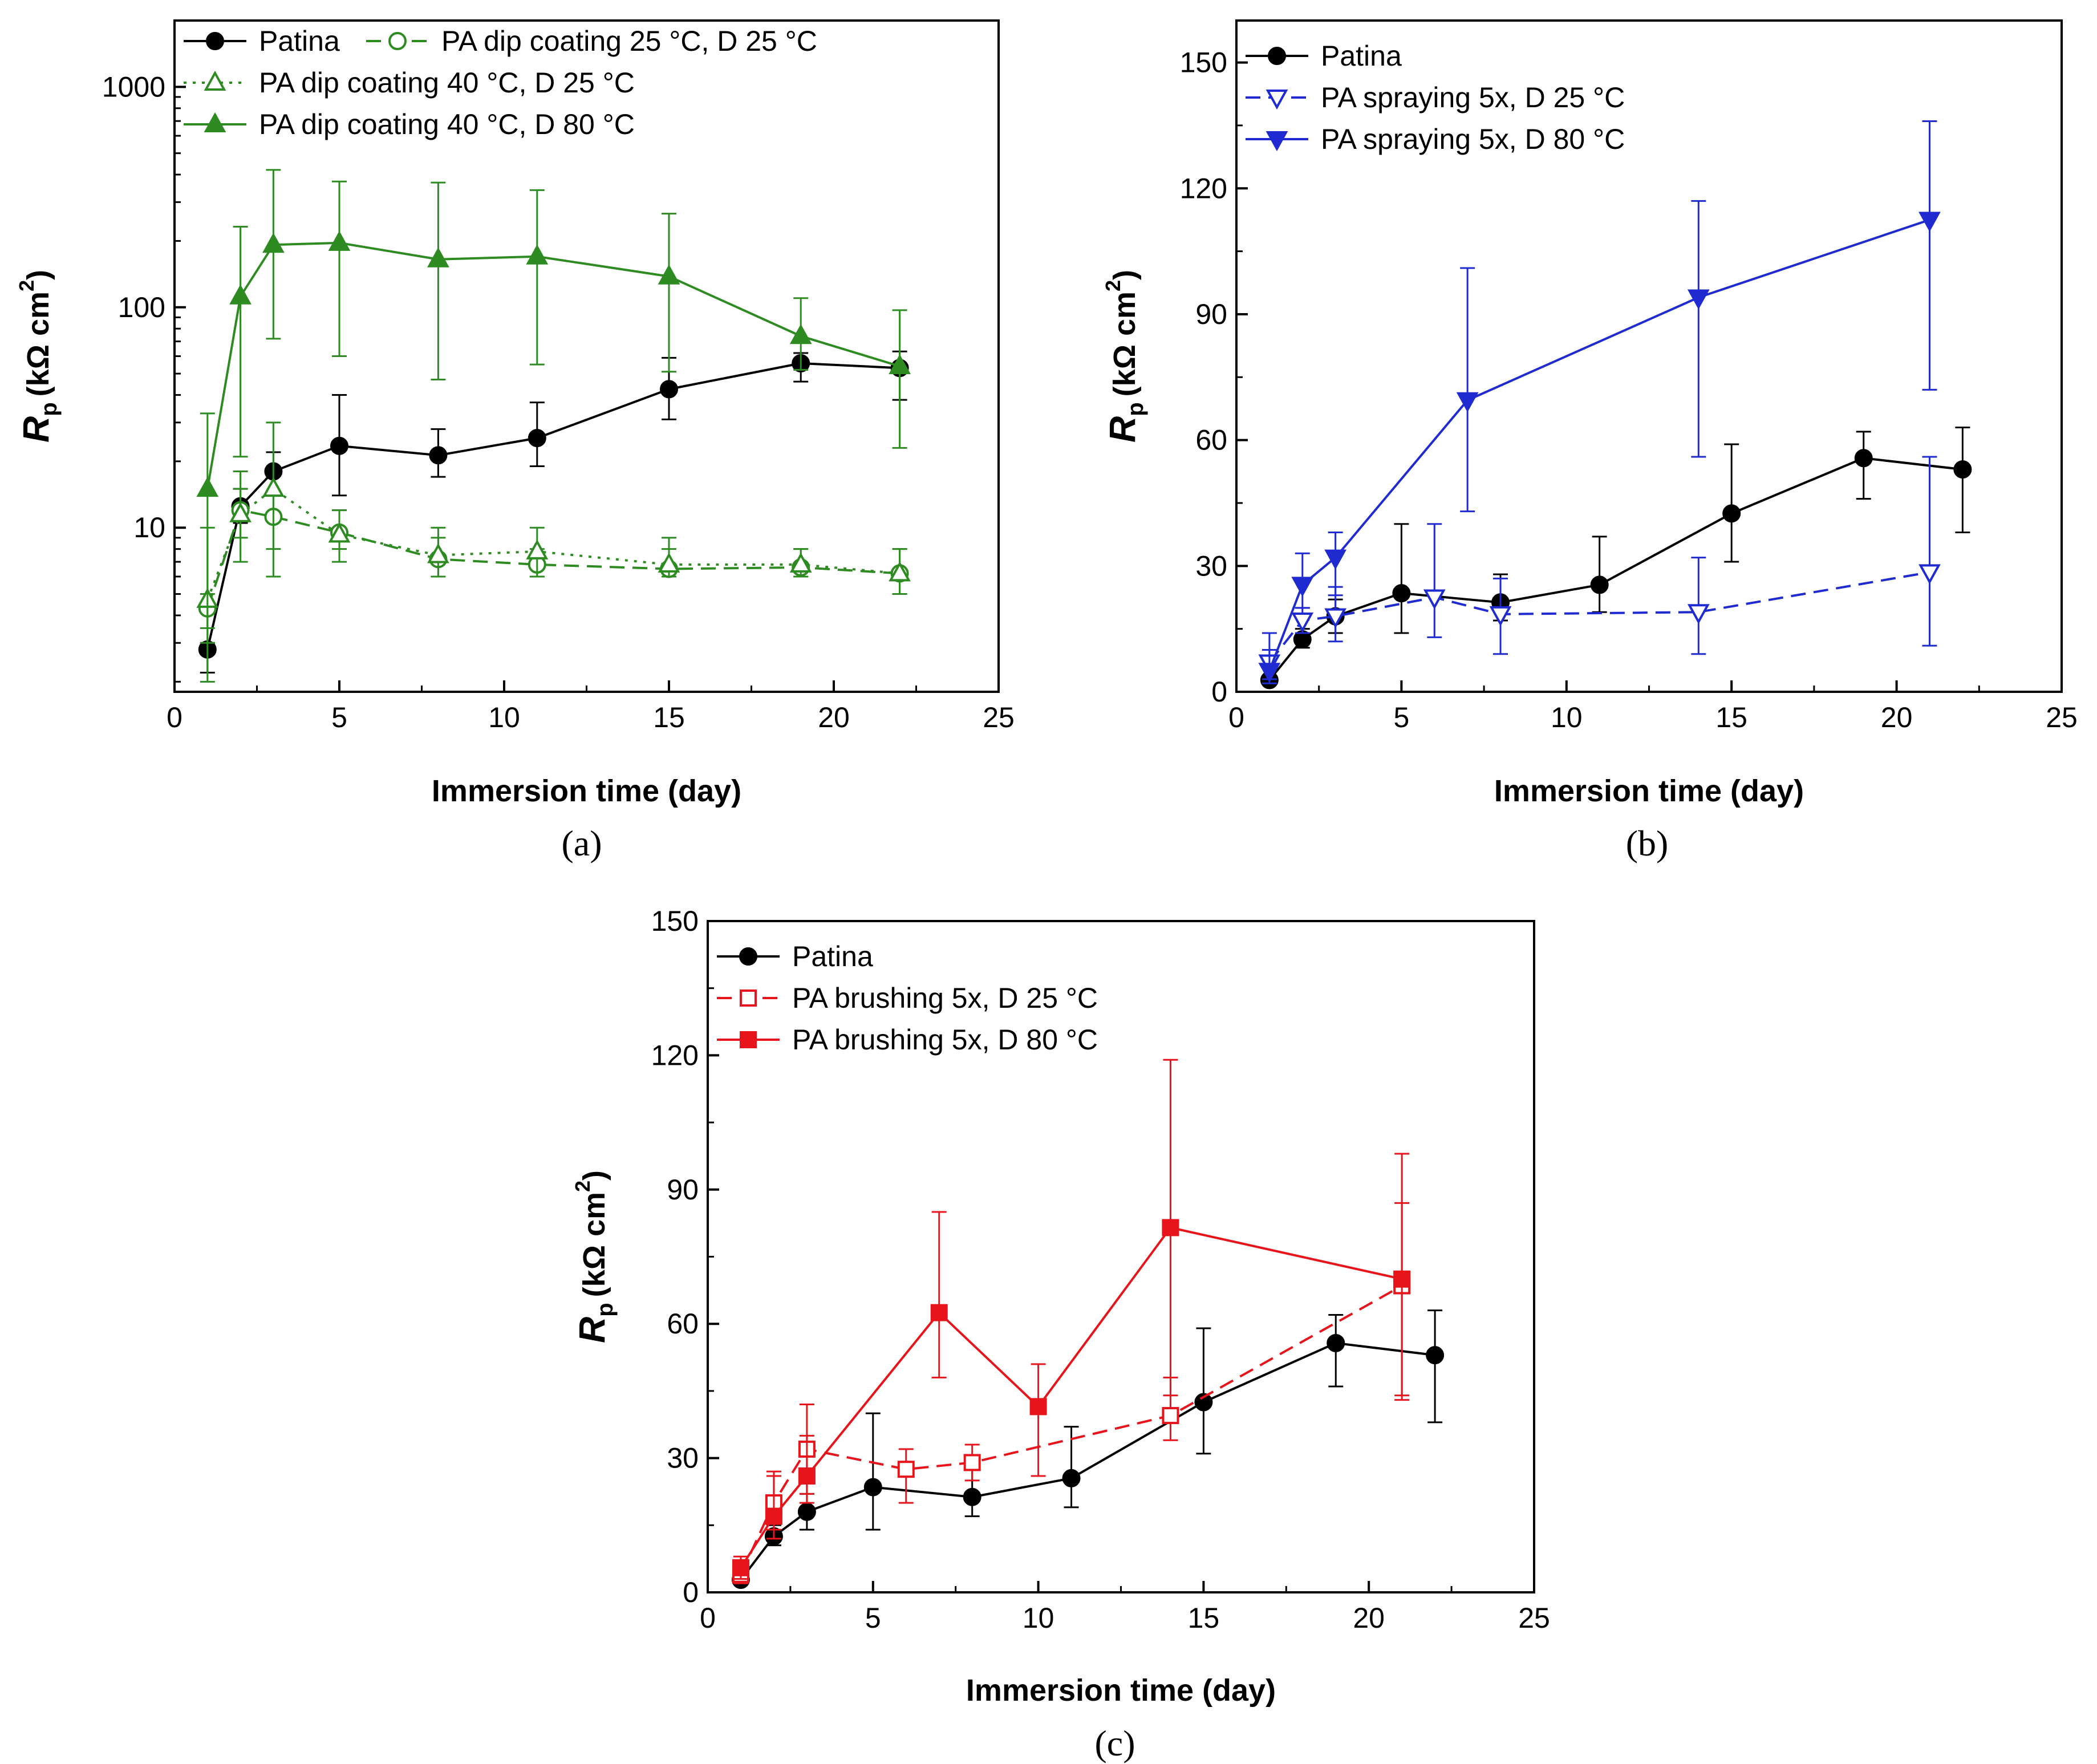 Image resolution: width=2097 pixels, height=1764 pixels. I want to click on x-axis-title: Immersion time (day), so click(586, 791).